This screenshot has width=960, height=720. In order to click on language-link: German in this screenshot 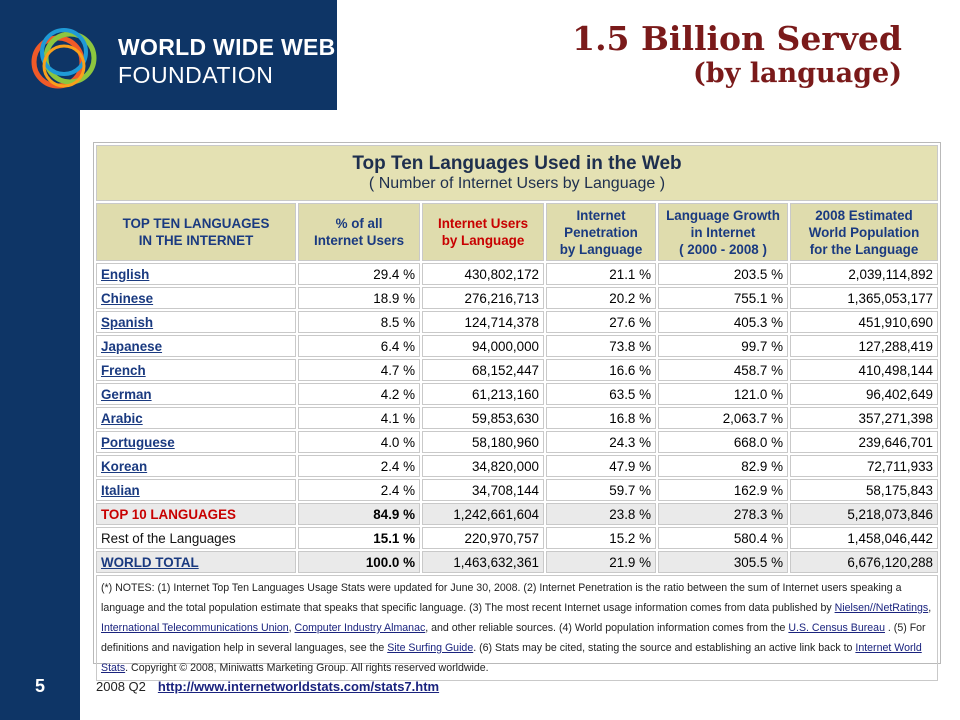, I will do `click(126, 394)`.